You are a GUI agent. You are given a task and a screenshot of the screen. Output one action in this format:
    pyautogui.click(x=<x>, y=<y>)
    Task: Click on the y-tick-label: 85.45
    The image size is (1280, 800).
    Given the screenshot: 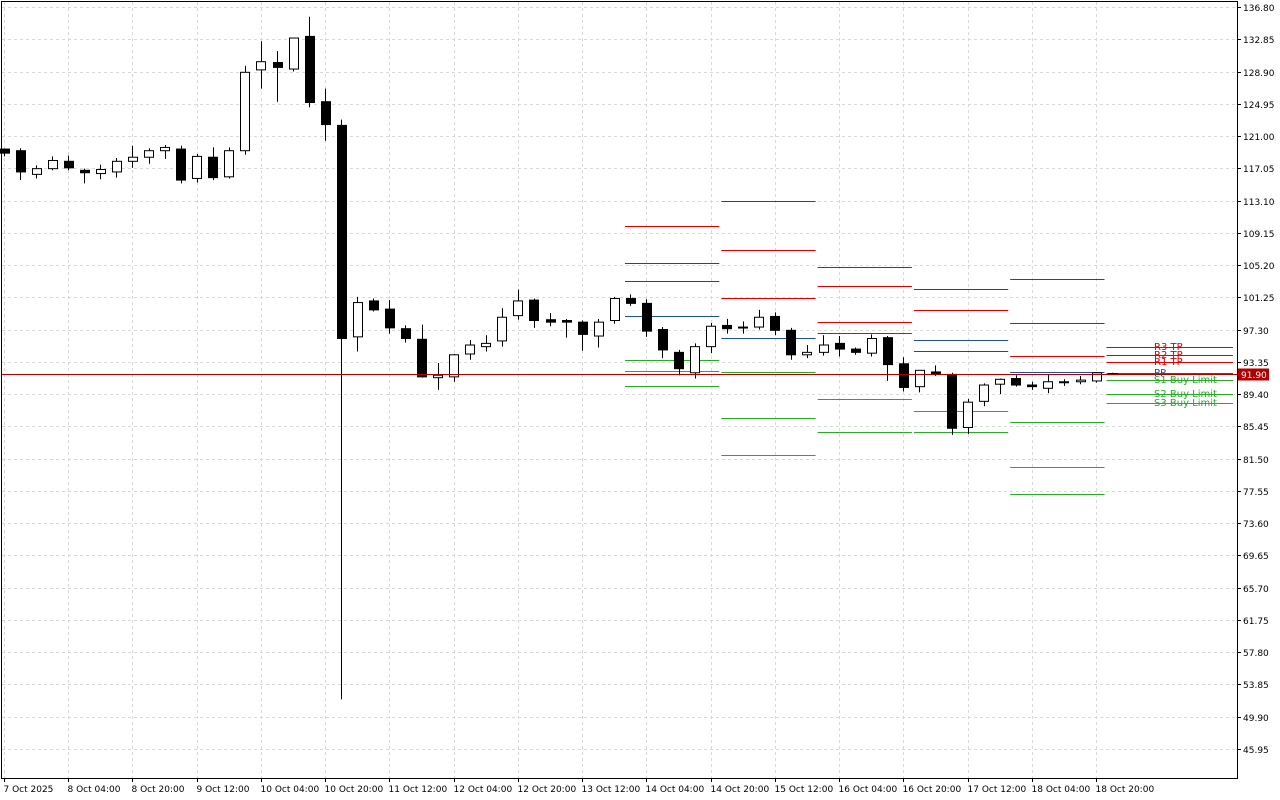 What is the action you would take?
    pyautogui.click(x=1256, y=428)
    